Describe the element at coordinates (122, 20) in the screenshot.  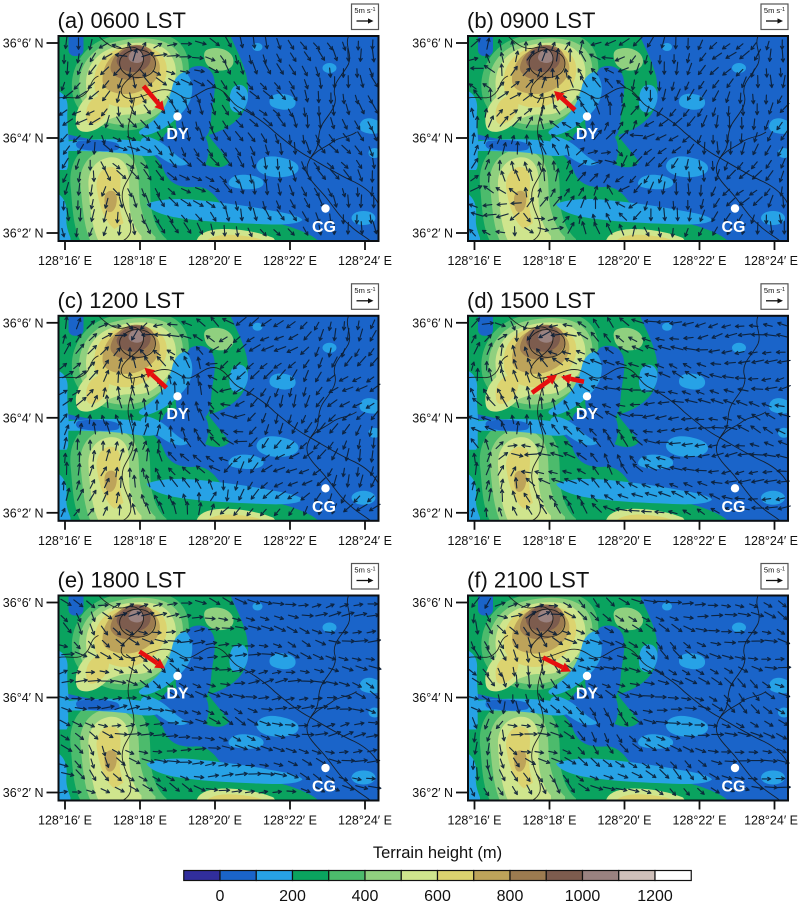
I see `svg-text: (a) 0600 LST` at that location.